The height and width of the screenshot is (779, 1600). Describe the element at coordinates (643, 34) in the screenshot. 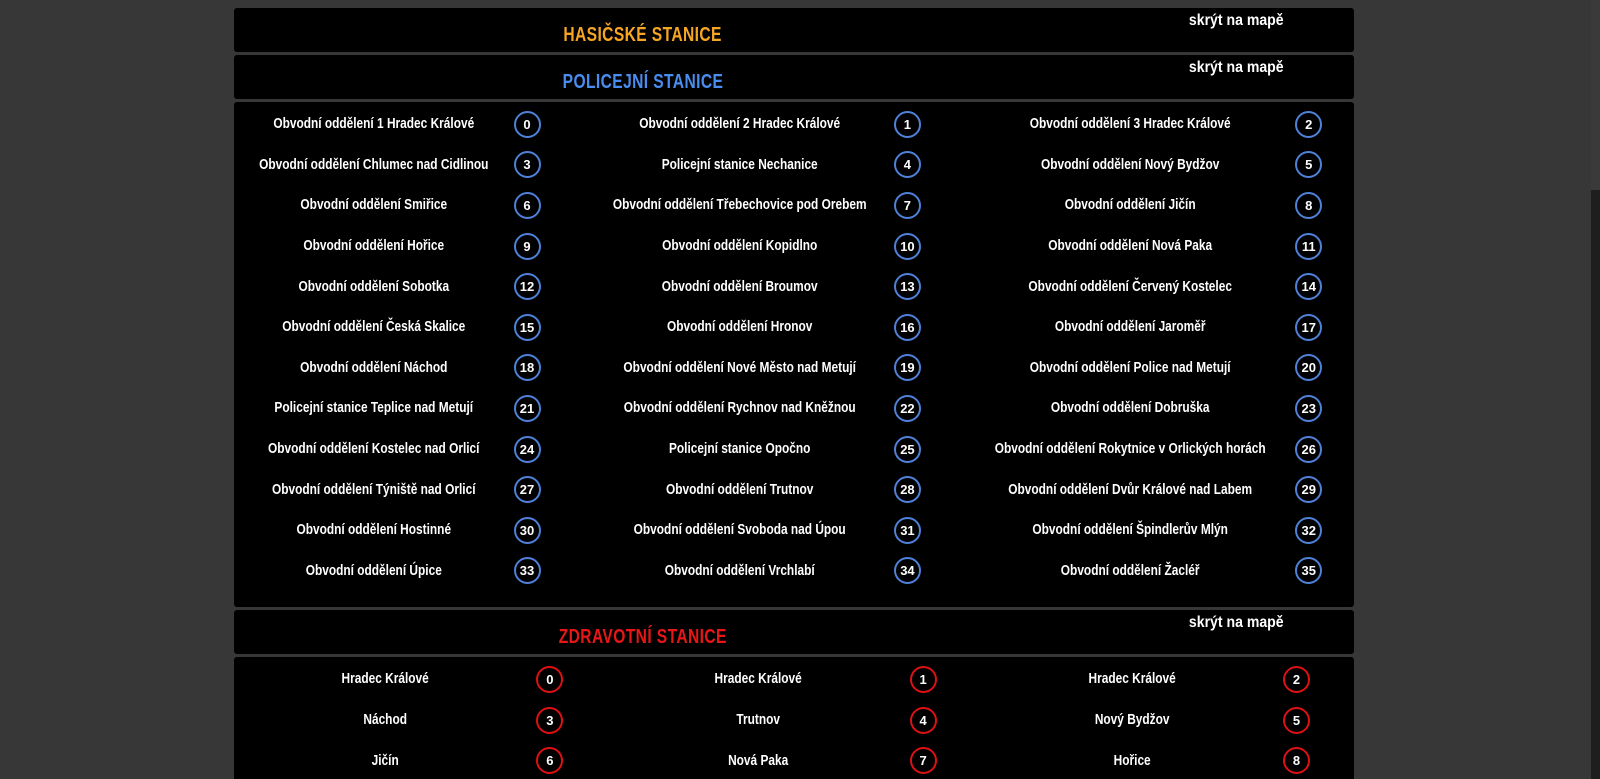

I see `section-title-fire: HASIČSKÉ STANICE` at that location.